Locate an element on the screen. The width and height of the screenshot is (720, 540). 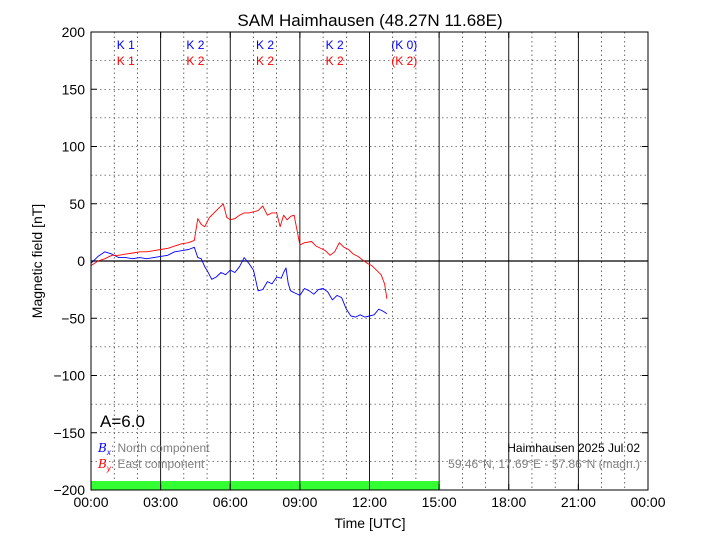
series-line-by is located at coordinates (239, 251).